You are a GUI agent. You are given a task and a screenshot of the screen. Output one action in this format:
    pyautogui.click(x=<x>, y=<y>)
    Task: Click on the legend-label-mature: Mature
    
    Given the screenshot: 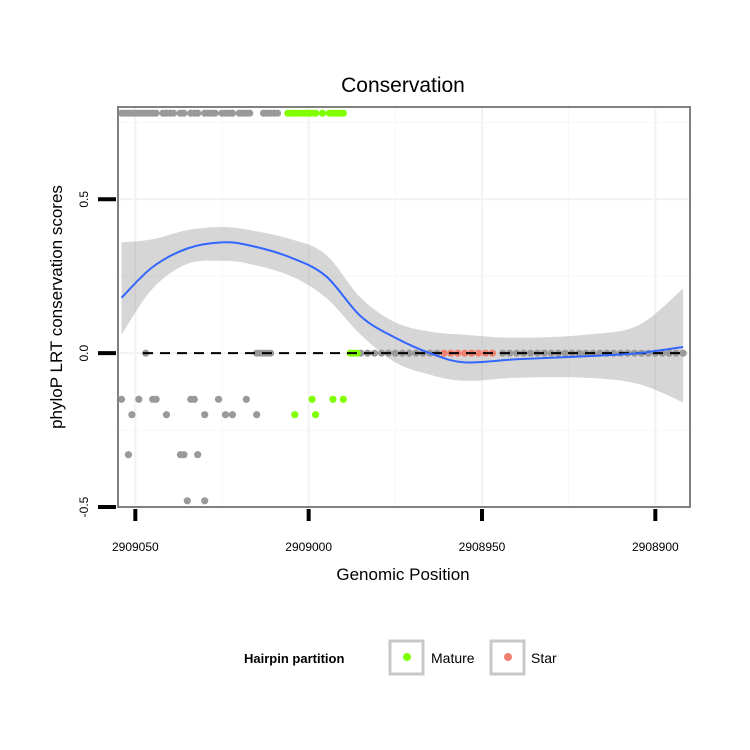 What is the action you would take?
    pyautogui.click(x=453, y=658)
    